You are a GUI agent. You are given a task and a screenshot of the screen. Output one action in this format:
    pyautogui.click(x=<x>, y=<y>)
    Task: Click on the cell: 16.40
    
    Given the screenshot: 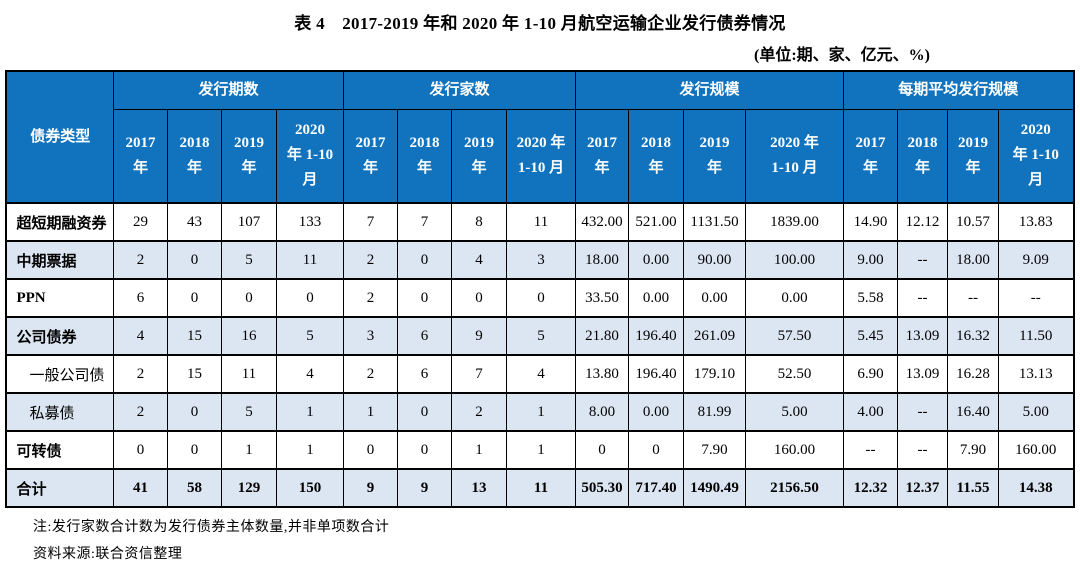 What is the action you would take?
    pyautogui.click(x=973, y=412)
    